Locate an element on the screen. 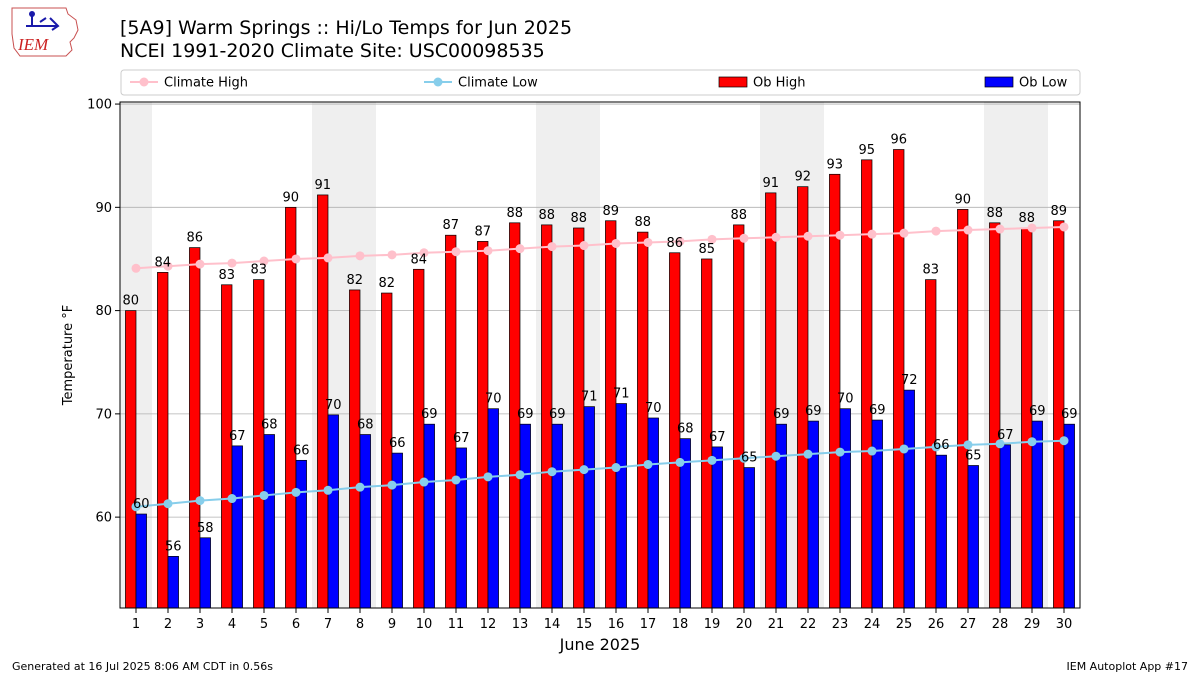 The width and height of the screenshot is (1200, 675). x-tick-label: 9 is located at coordinates (392, 624).